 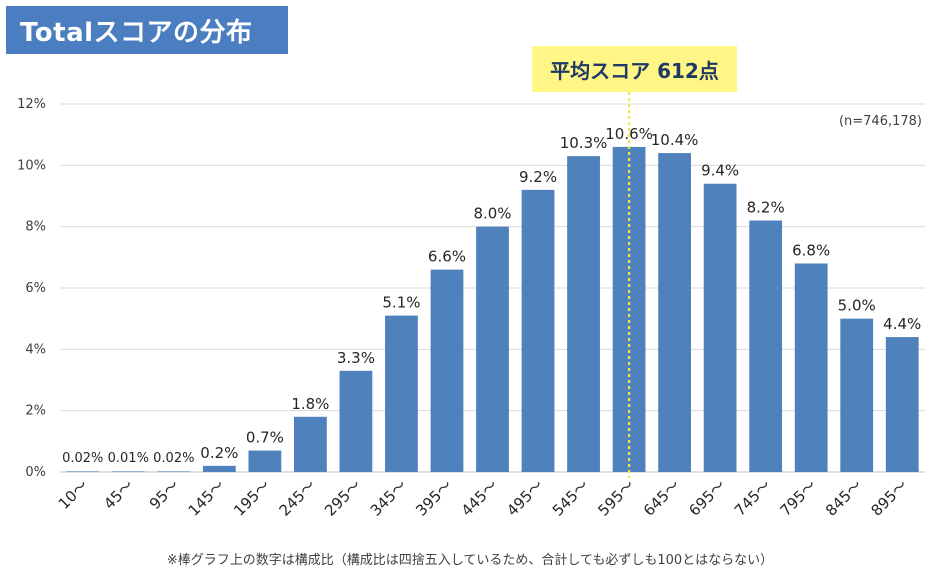 What do you see at coordinates (207, 498) in the screenshot?
I see `x-tick-label: 145～` at bounding box center [207, 498].